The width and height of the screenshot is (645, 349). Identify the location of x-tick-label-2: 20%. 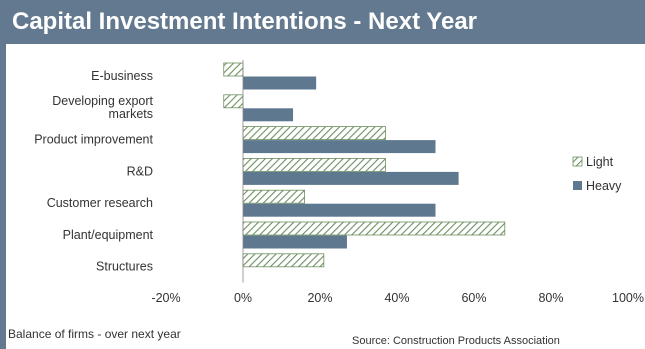
(319, 298).